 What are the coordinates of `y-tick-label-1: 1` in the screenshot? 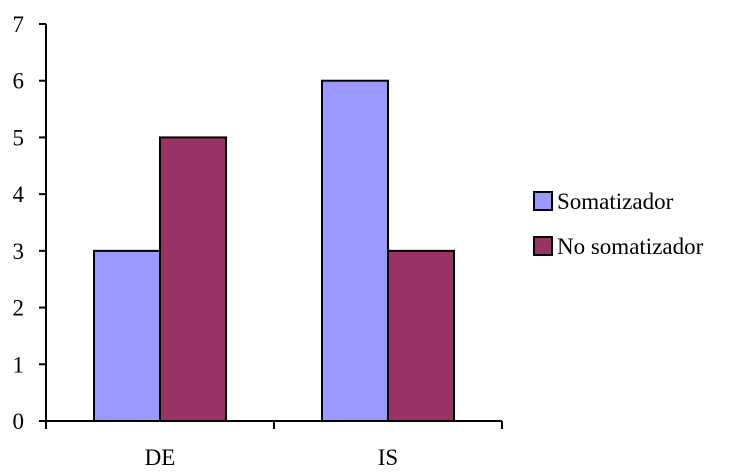 It's located at (19, 364).